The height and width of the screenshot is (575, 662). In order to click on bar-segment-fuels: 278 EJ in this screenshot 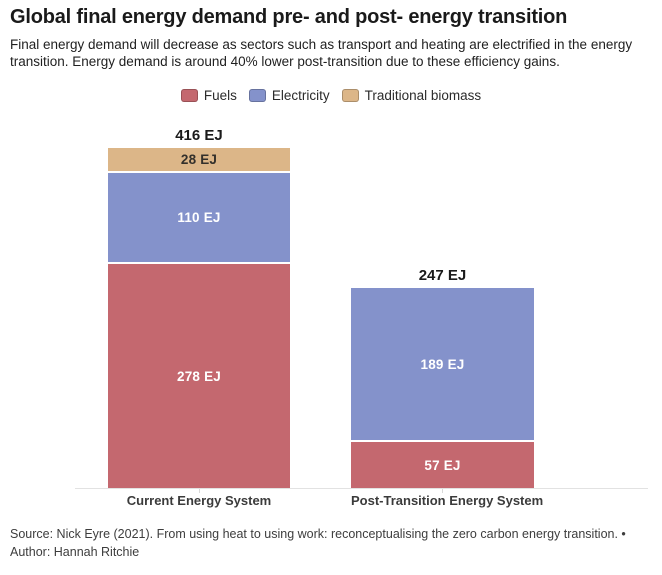, I will do `click(199, 376)`.